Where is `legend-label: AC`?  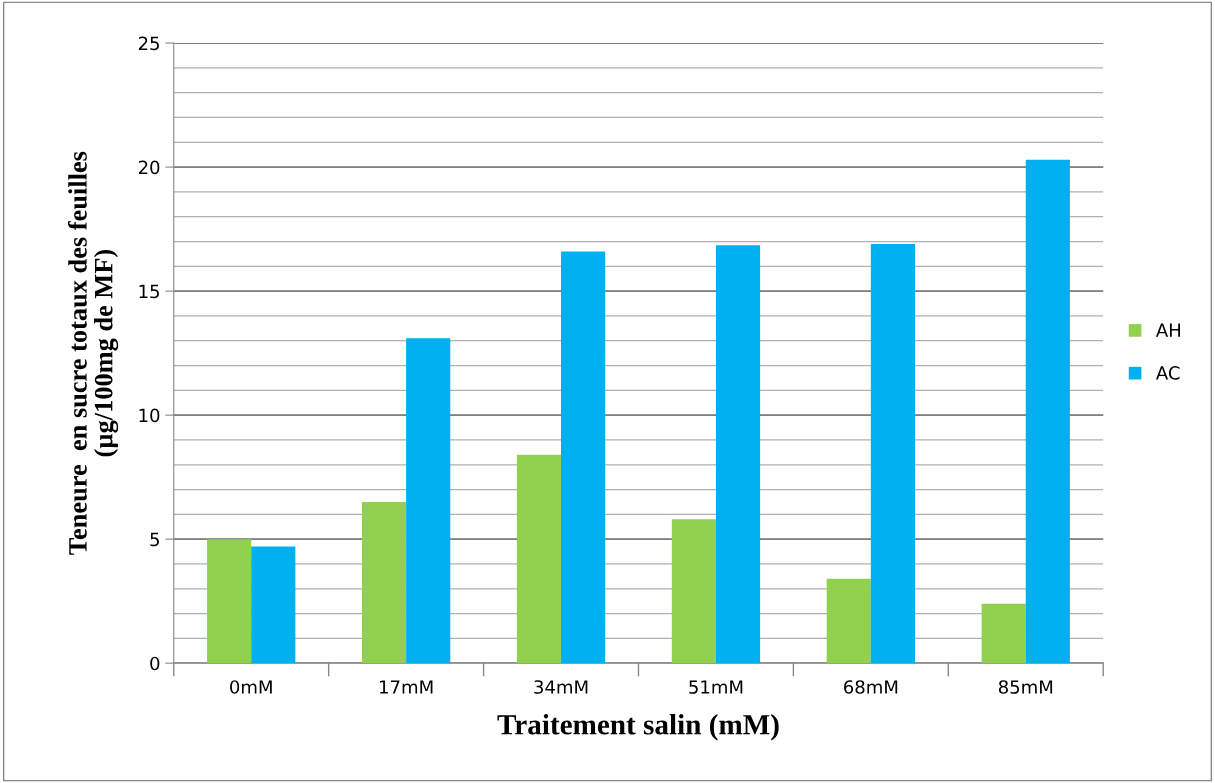
legend-label: AC is located at coordinates (1167, 373).